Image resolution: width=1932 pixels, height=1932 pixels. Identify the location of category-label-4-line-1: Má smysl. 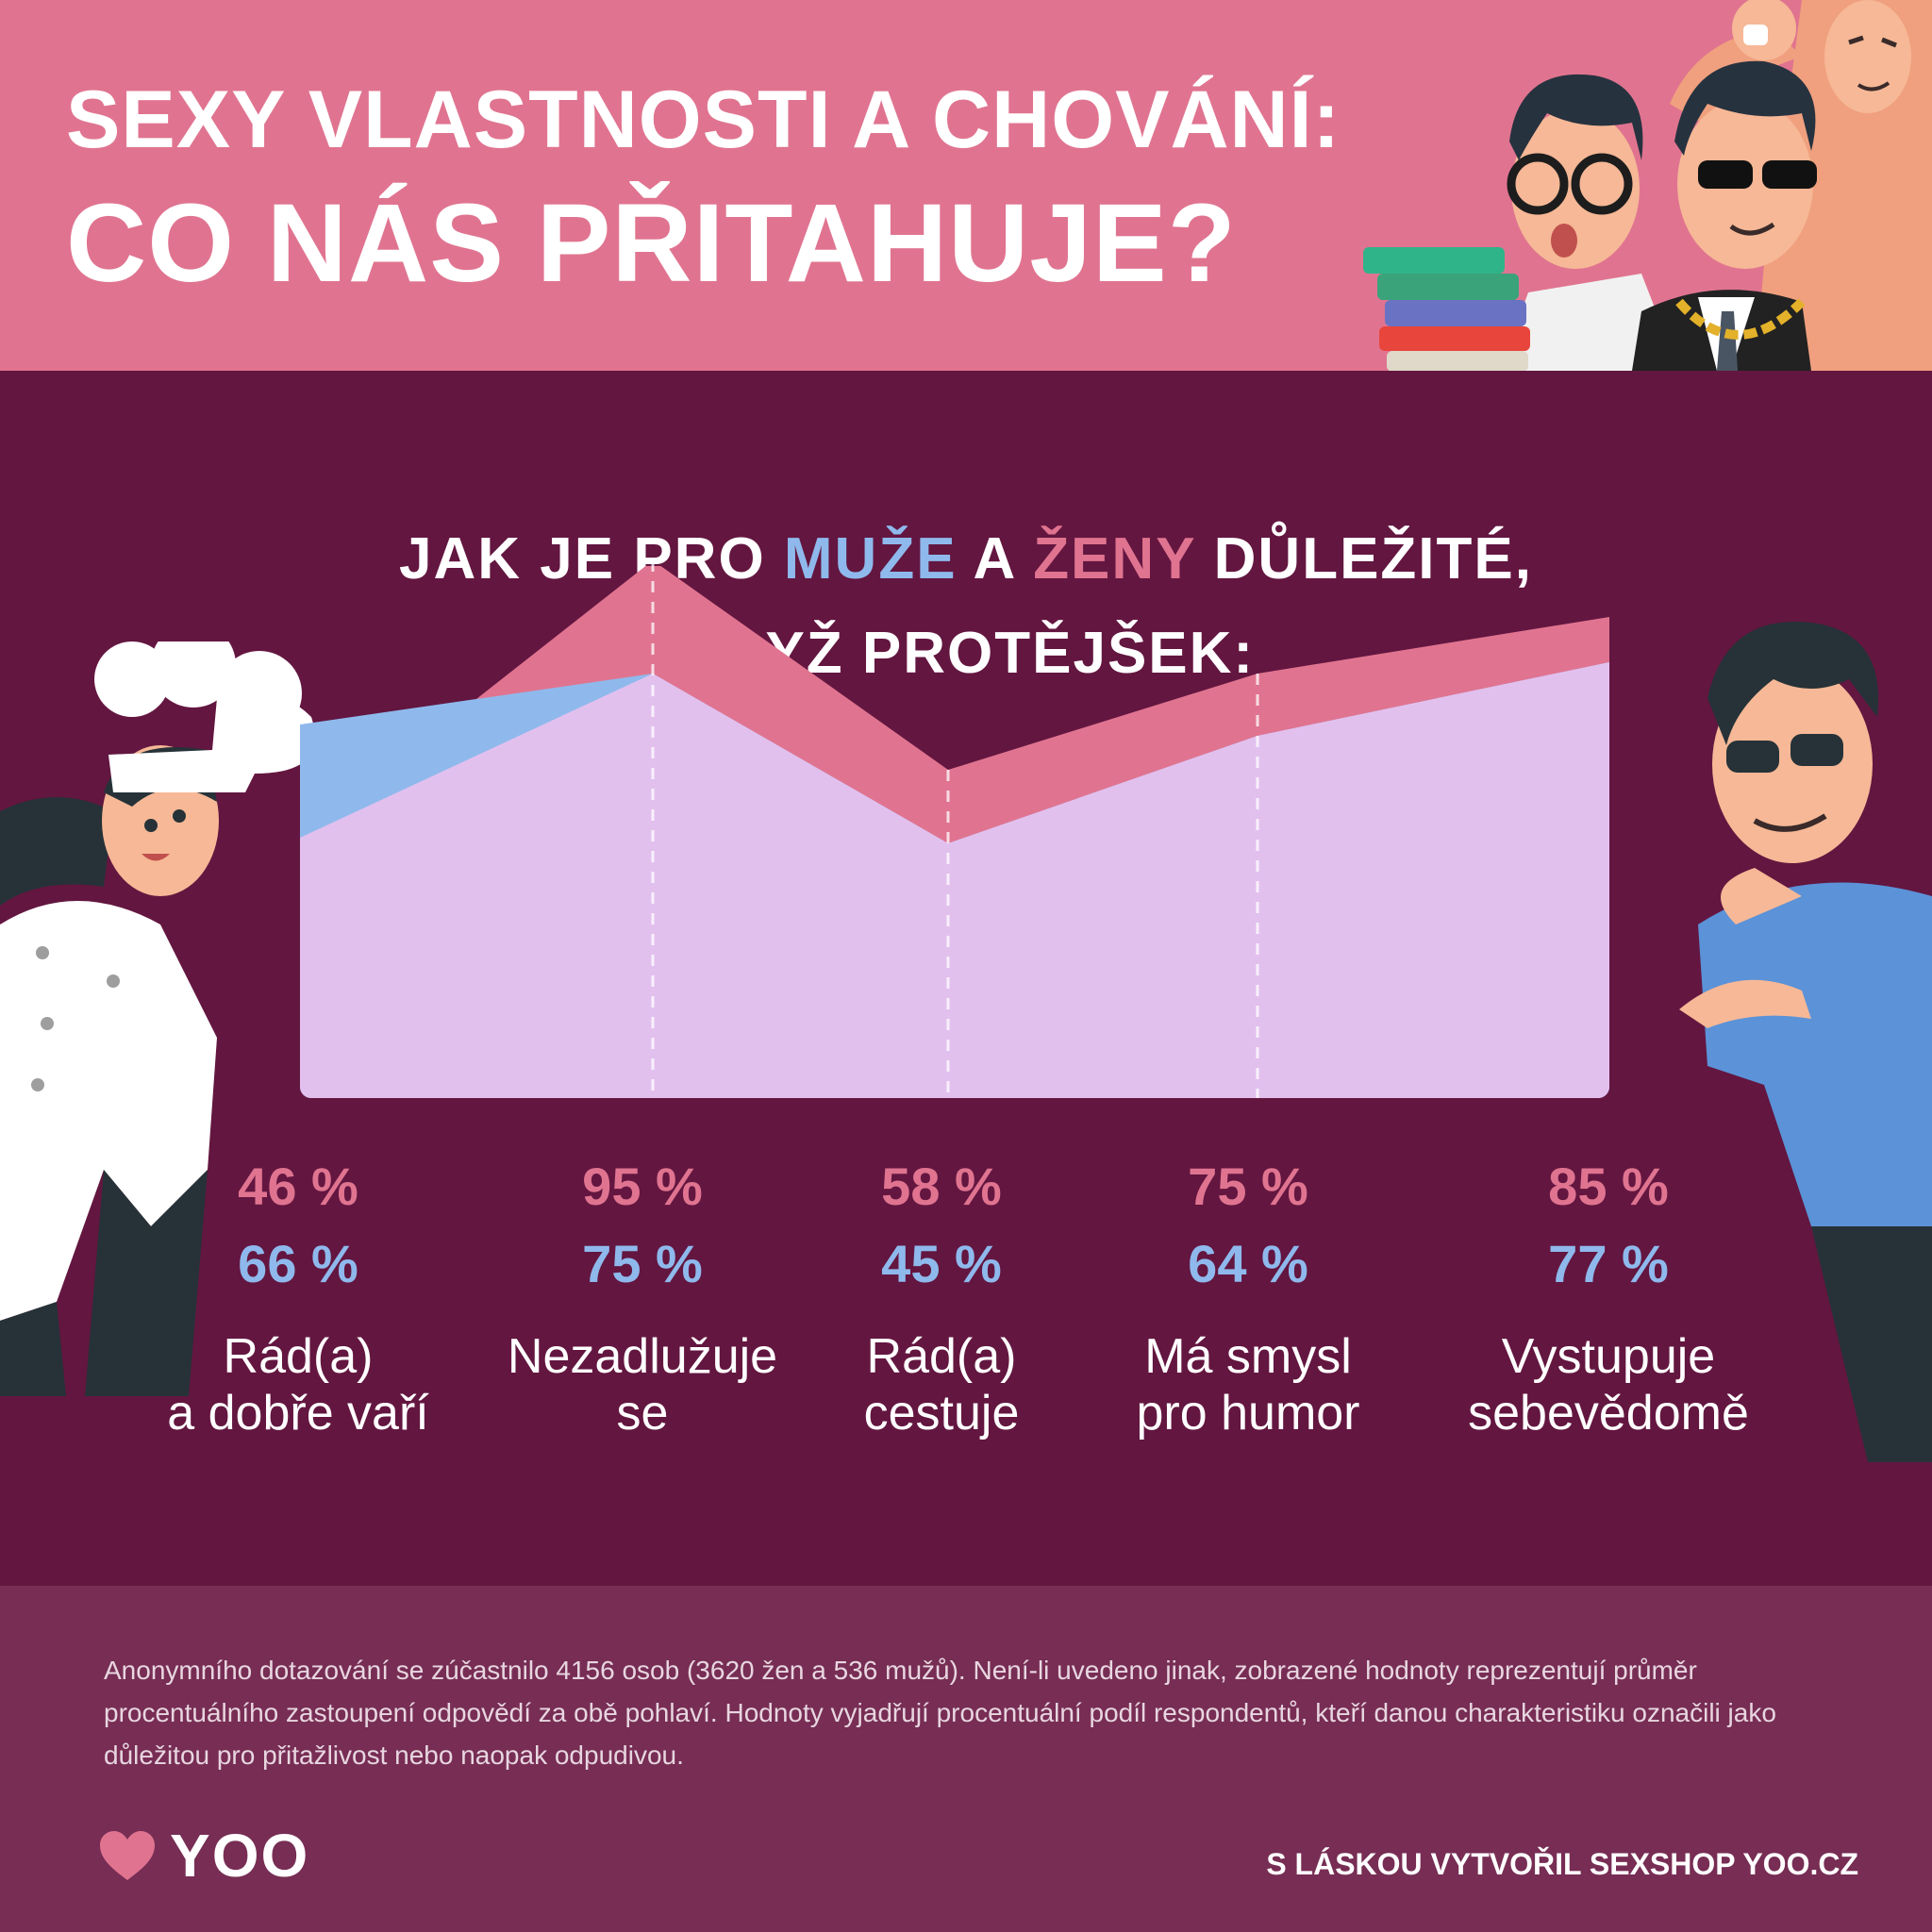
(1248, 1356).